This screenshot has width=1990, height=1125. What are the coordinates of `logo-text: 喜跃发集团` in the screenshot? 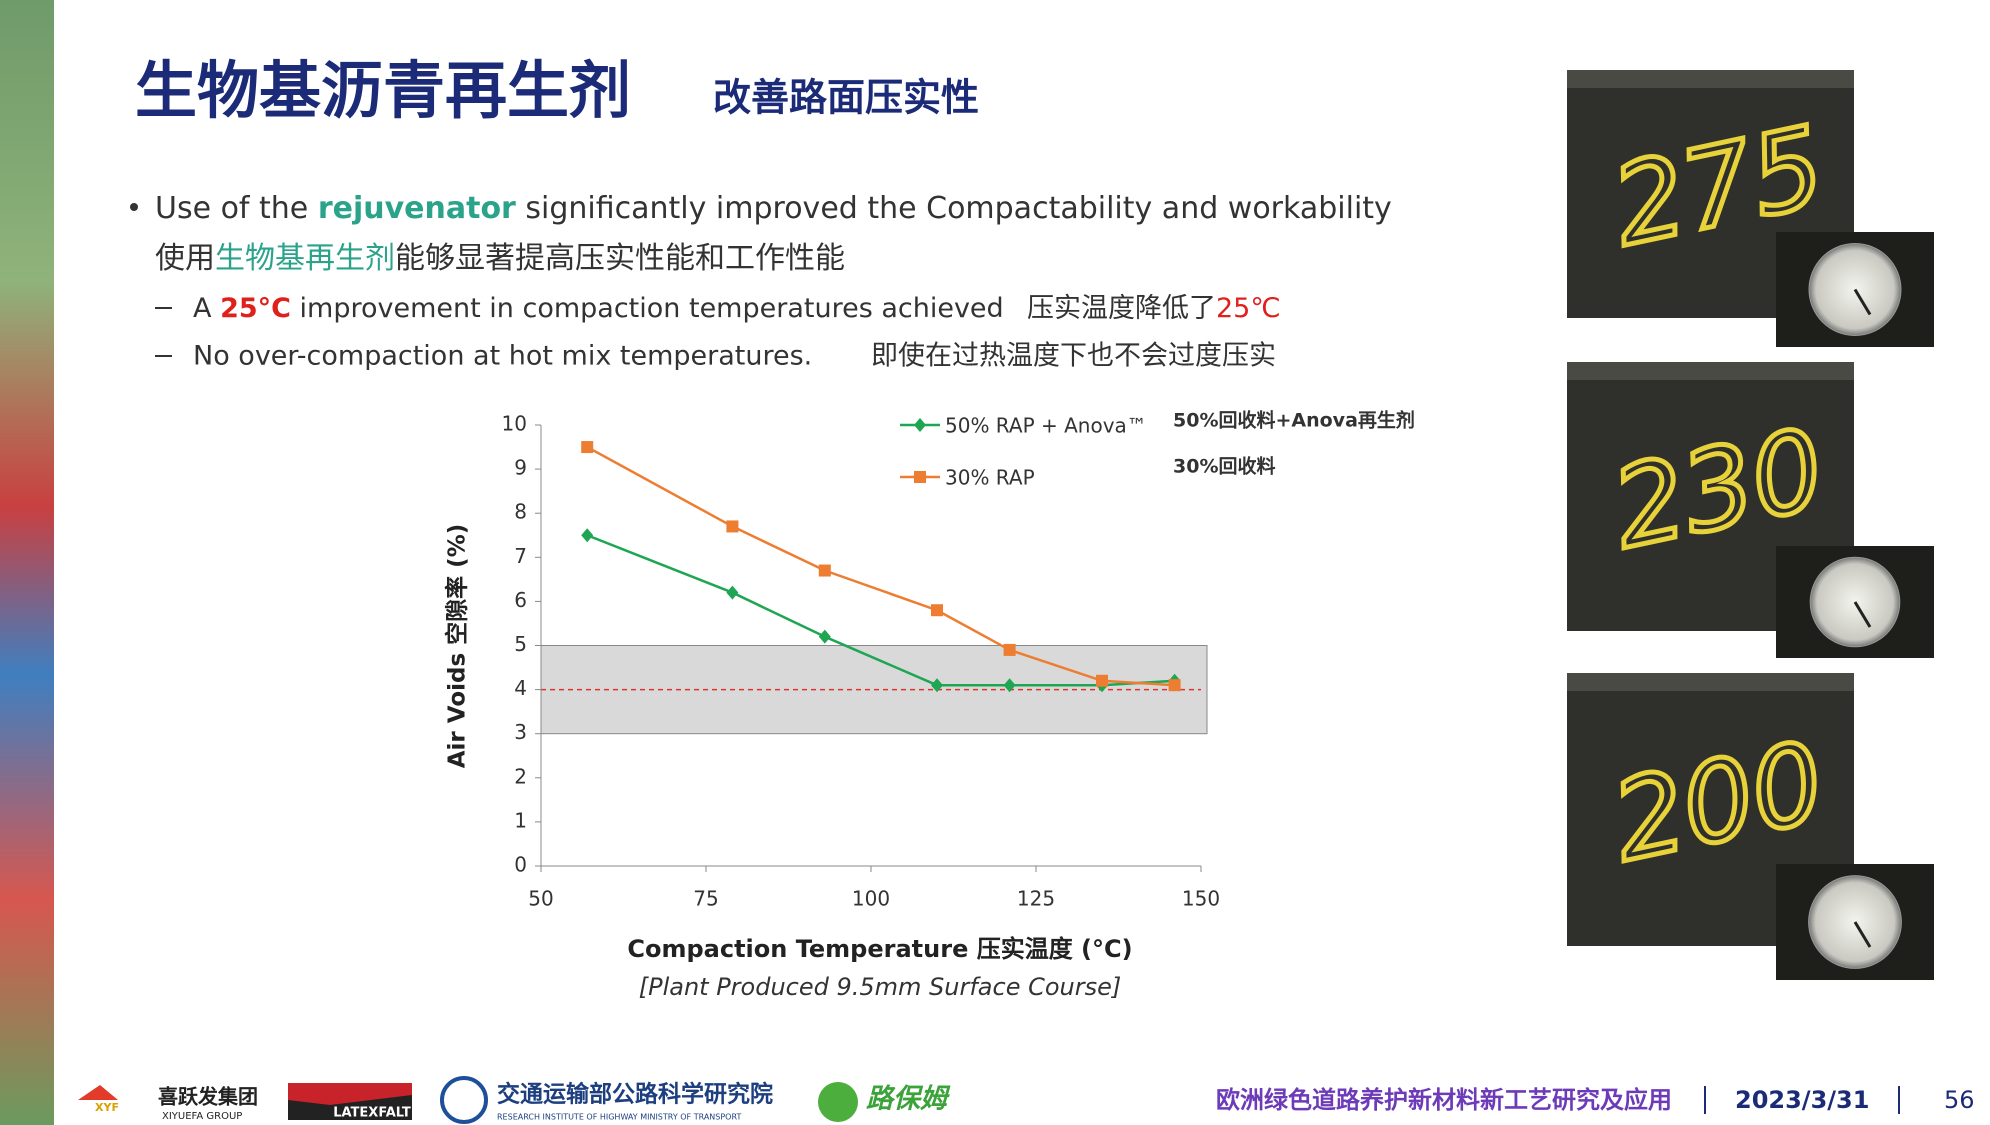 It's located at (208, 1097).